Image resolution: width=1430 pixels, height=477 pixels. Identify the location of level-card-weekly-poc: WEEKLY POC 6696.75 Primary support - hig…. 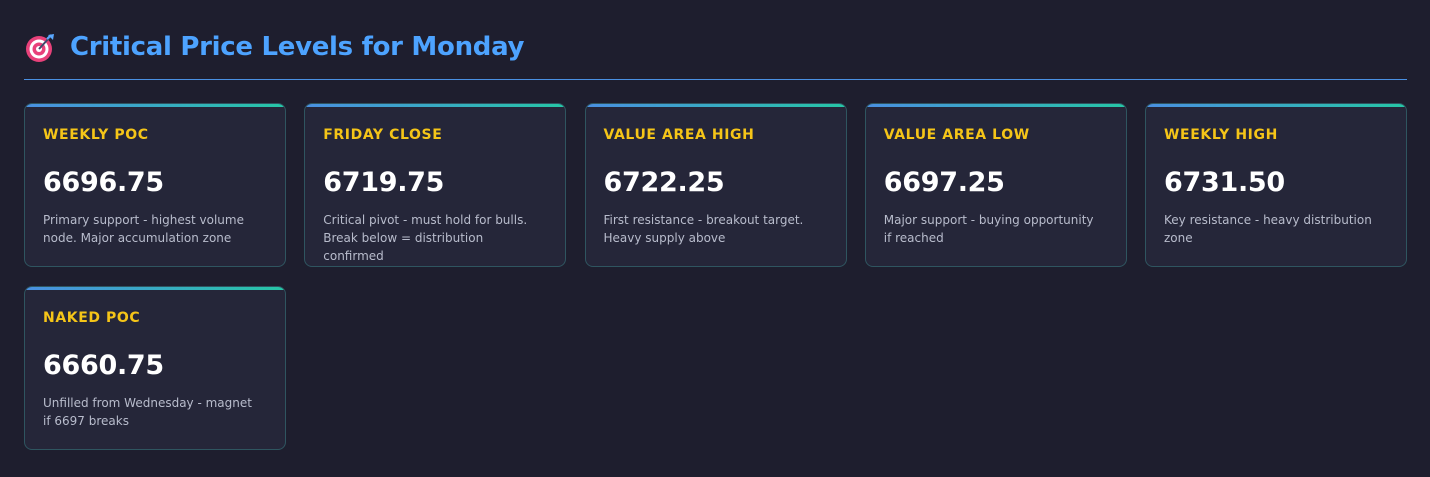
(155, 185).